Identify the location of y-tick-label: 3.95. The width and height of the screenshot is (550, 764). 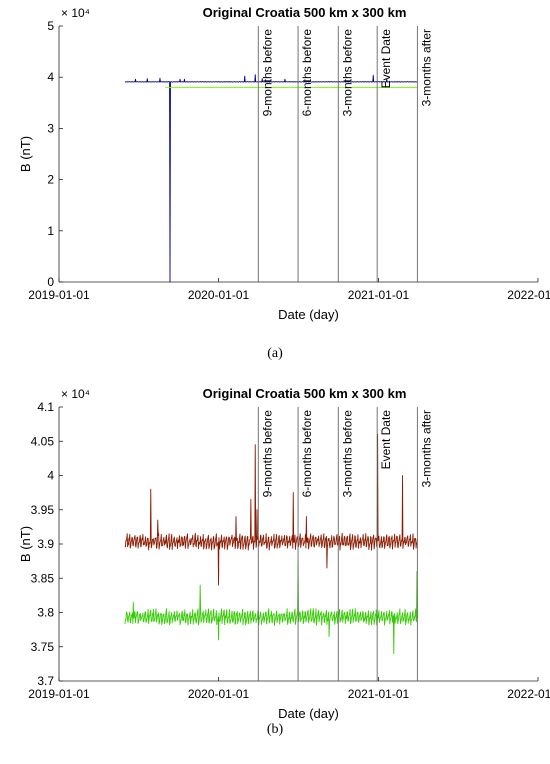
(43, 510).